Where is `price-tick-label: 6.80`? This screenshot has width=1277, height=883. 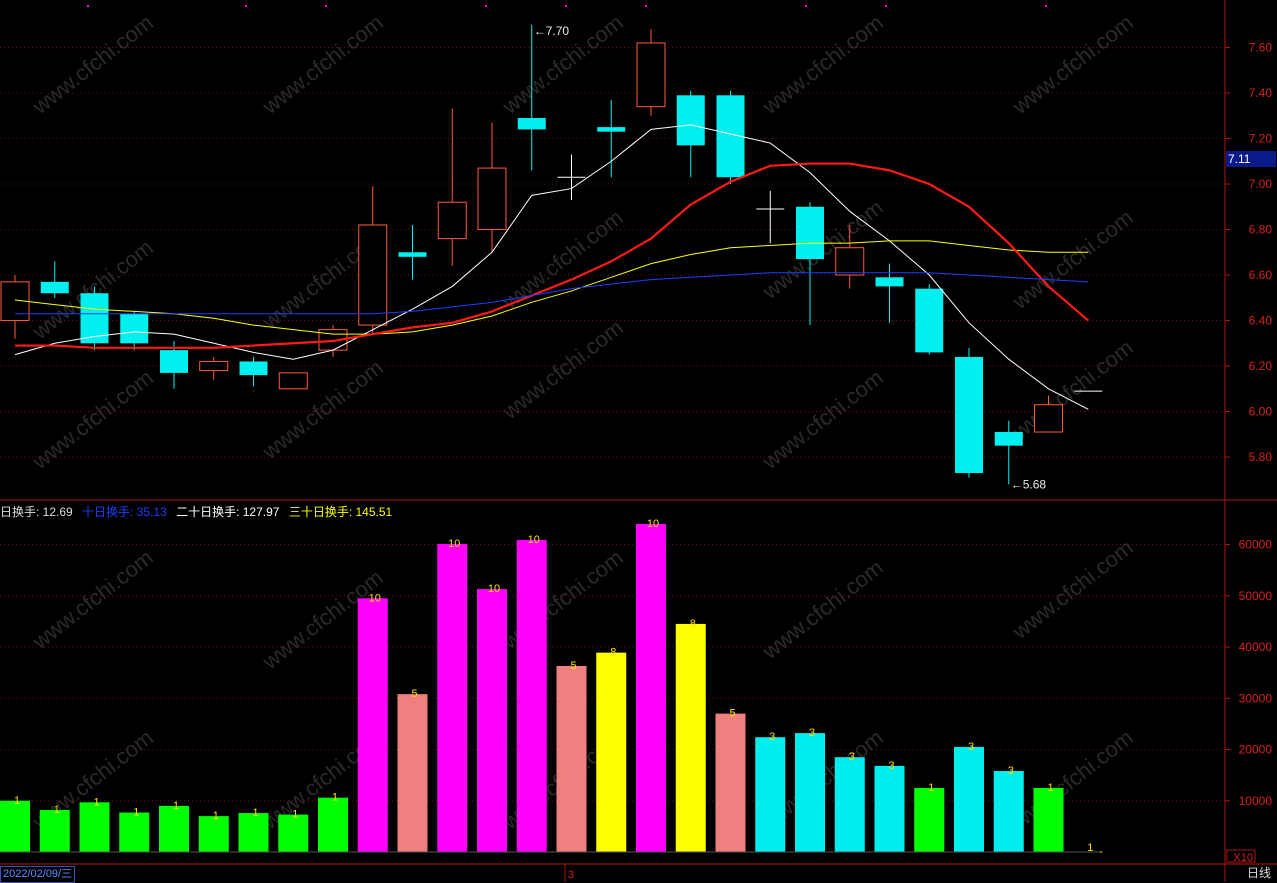
price-tick-label: 6.80 is located at coordinates (1261, 230).